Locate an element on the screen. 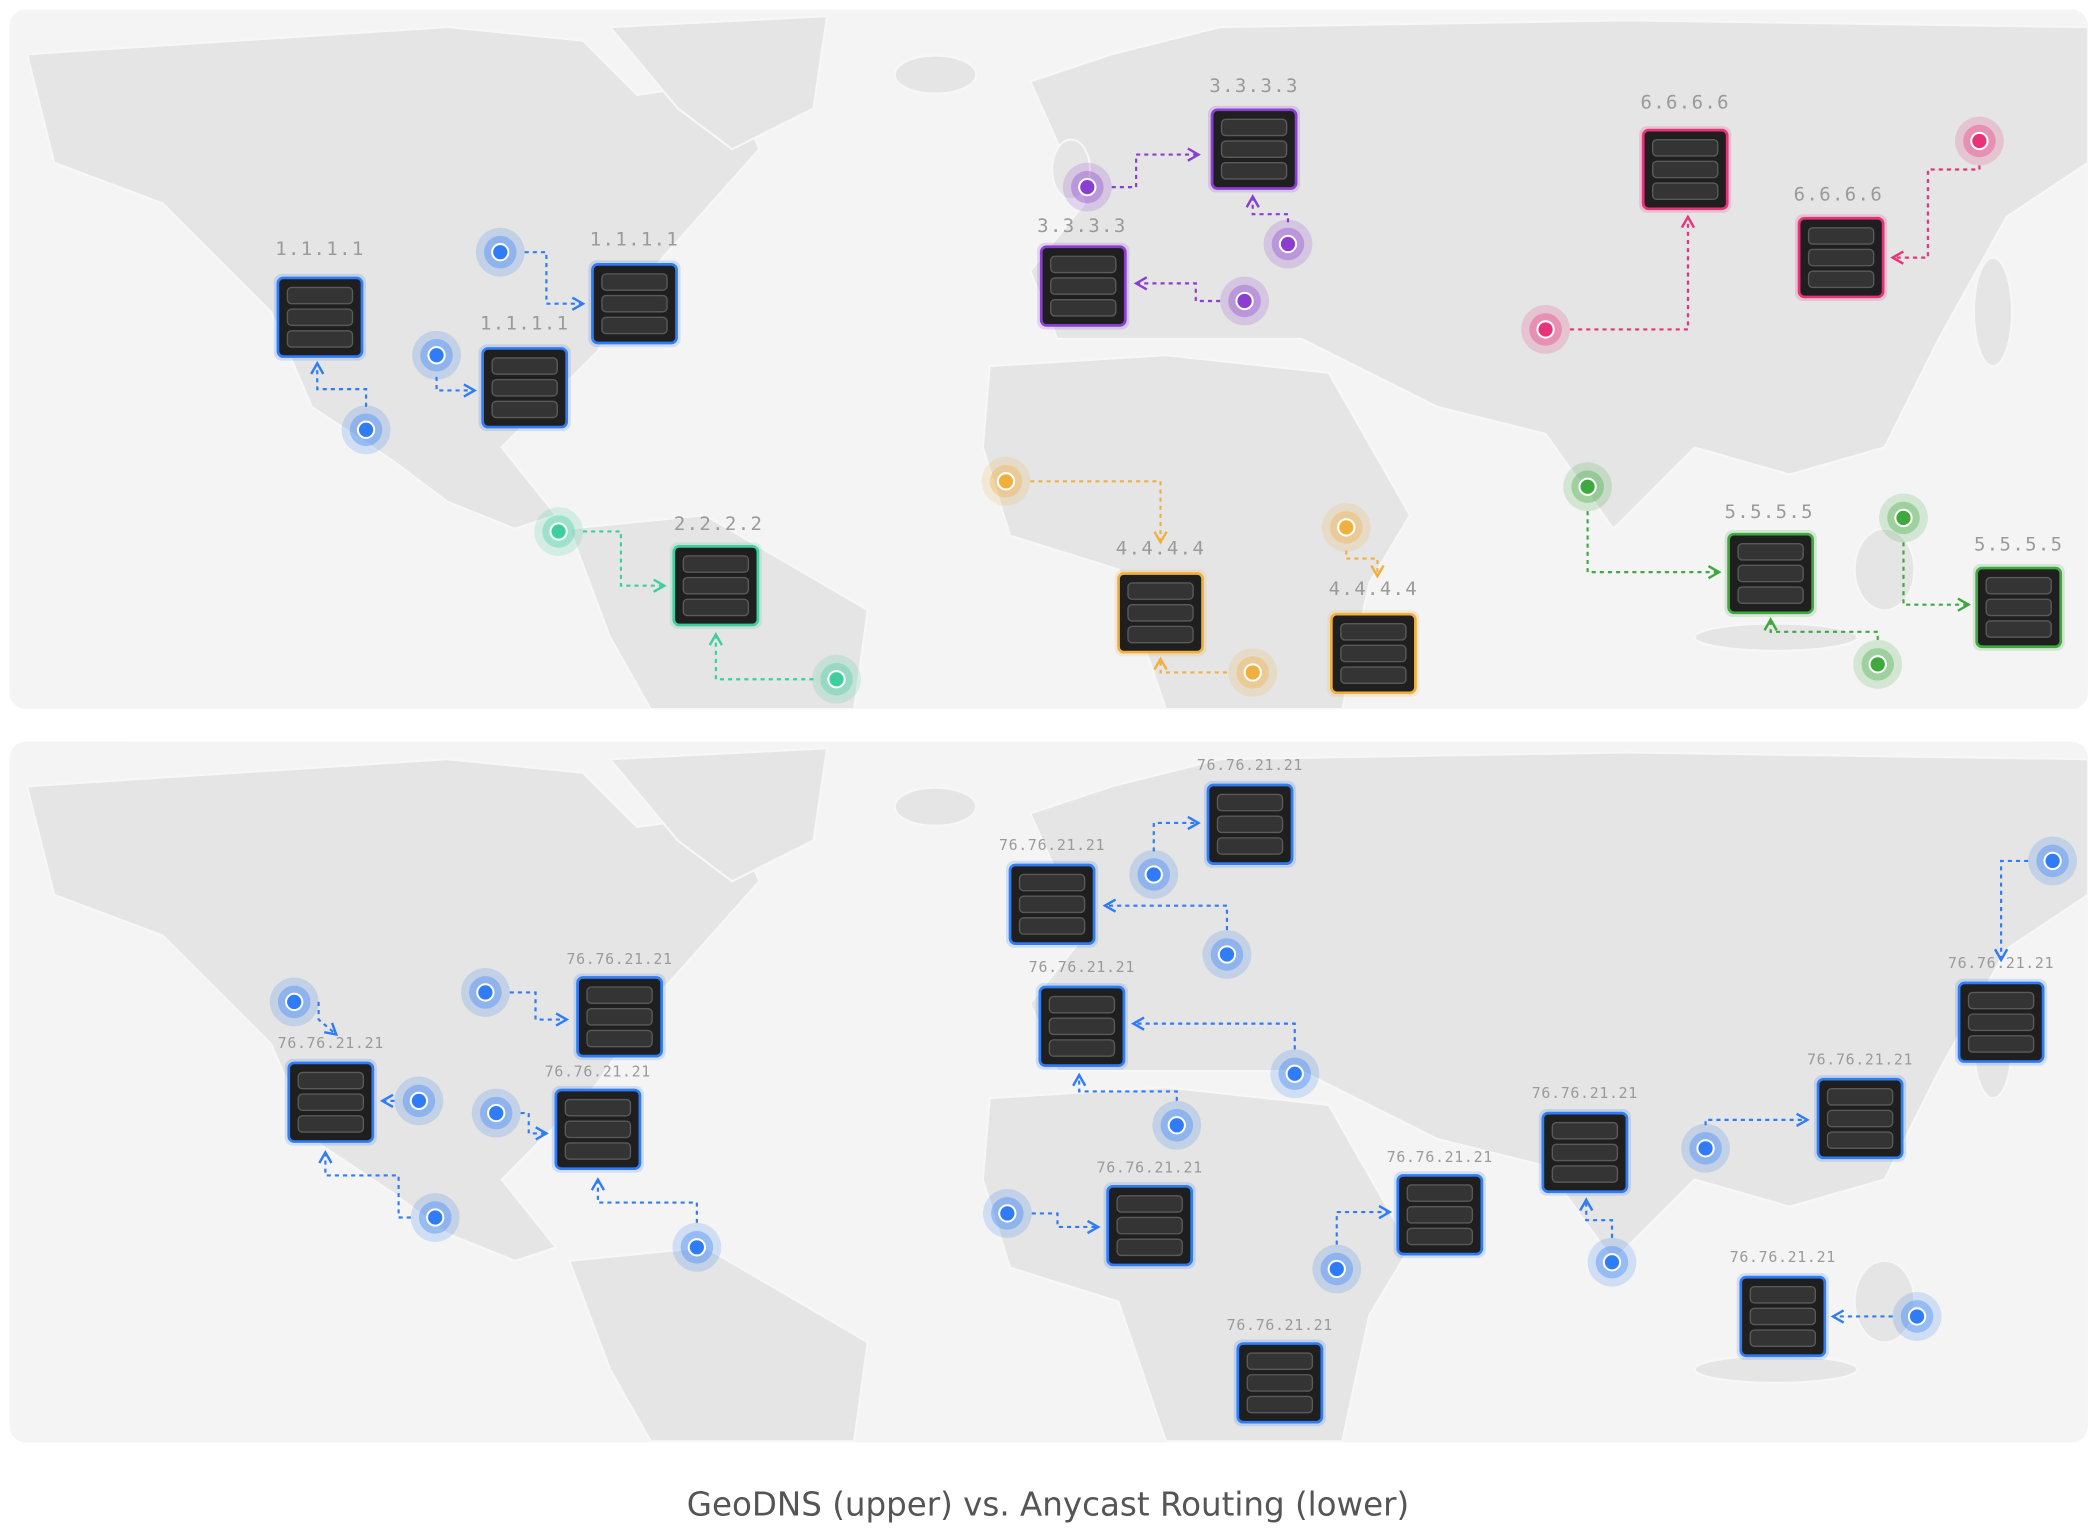 The image size is (2096, 1530). server-label: 3.3.3.3 is located at coordinates (1081, 226).